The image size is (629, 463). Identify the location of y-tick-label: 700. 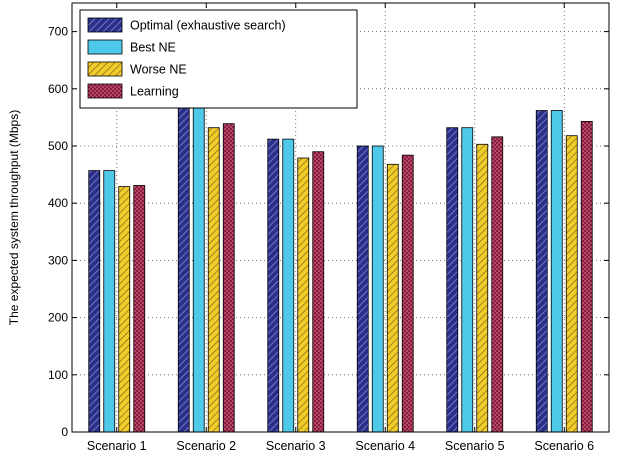
(58, 32).